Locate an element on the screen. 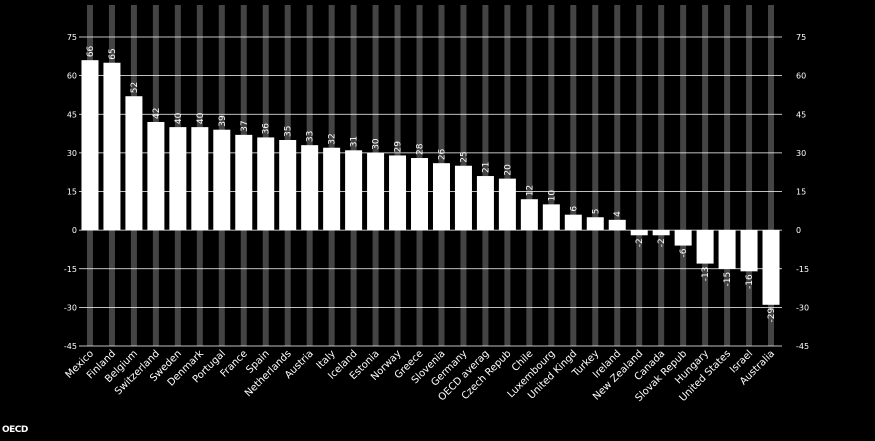  y-tick-label-left: 60 is located at coordinates (72, 76).